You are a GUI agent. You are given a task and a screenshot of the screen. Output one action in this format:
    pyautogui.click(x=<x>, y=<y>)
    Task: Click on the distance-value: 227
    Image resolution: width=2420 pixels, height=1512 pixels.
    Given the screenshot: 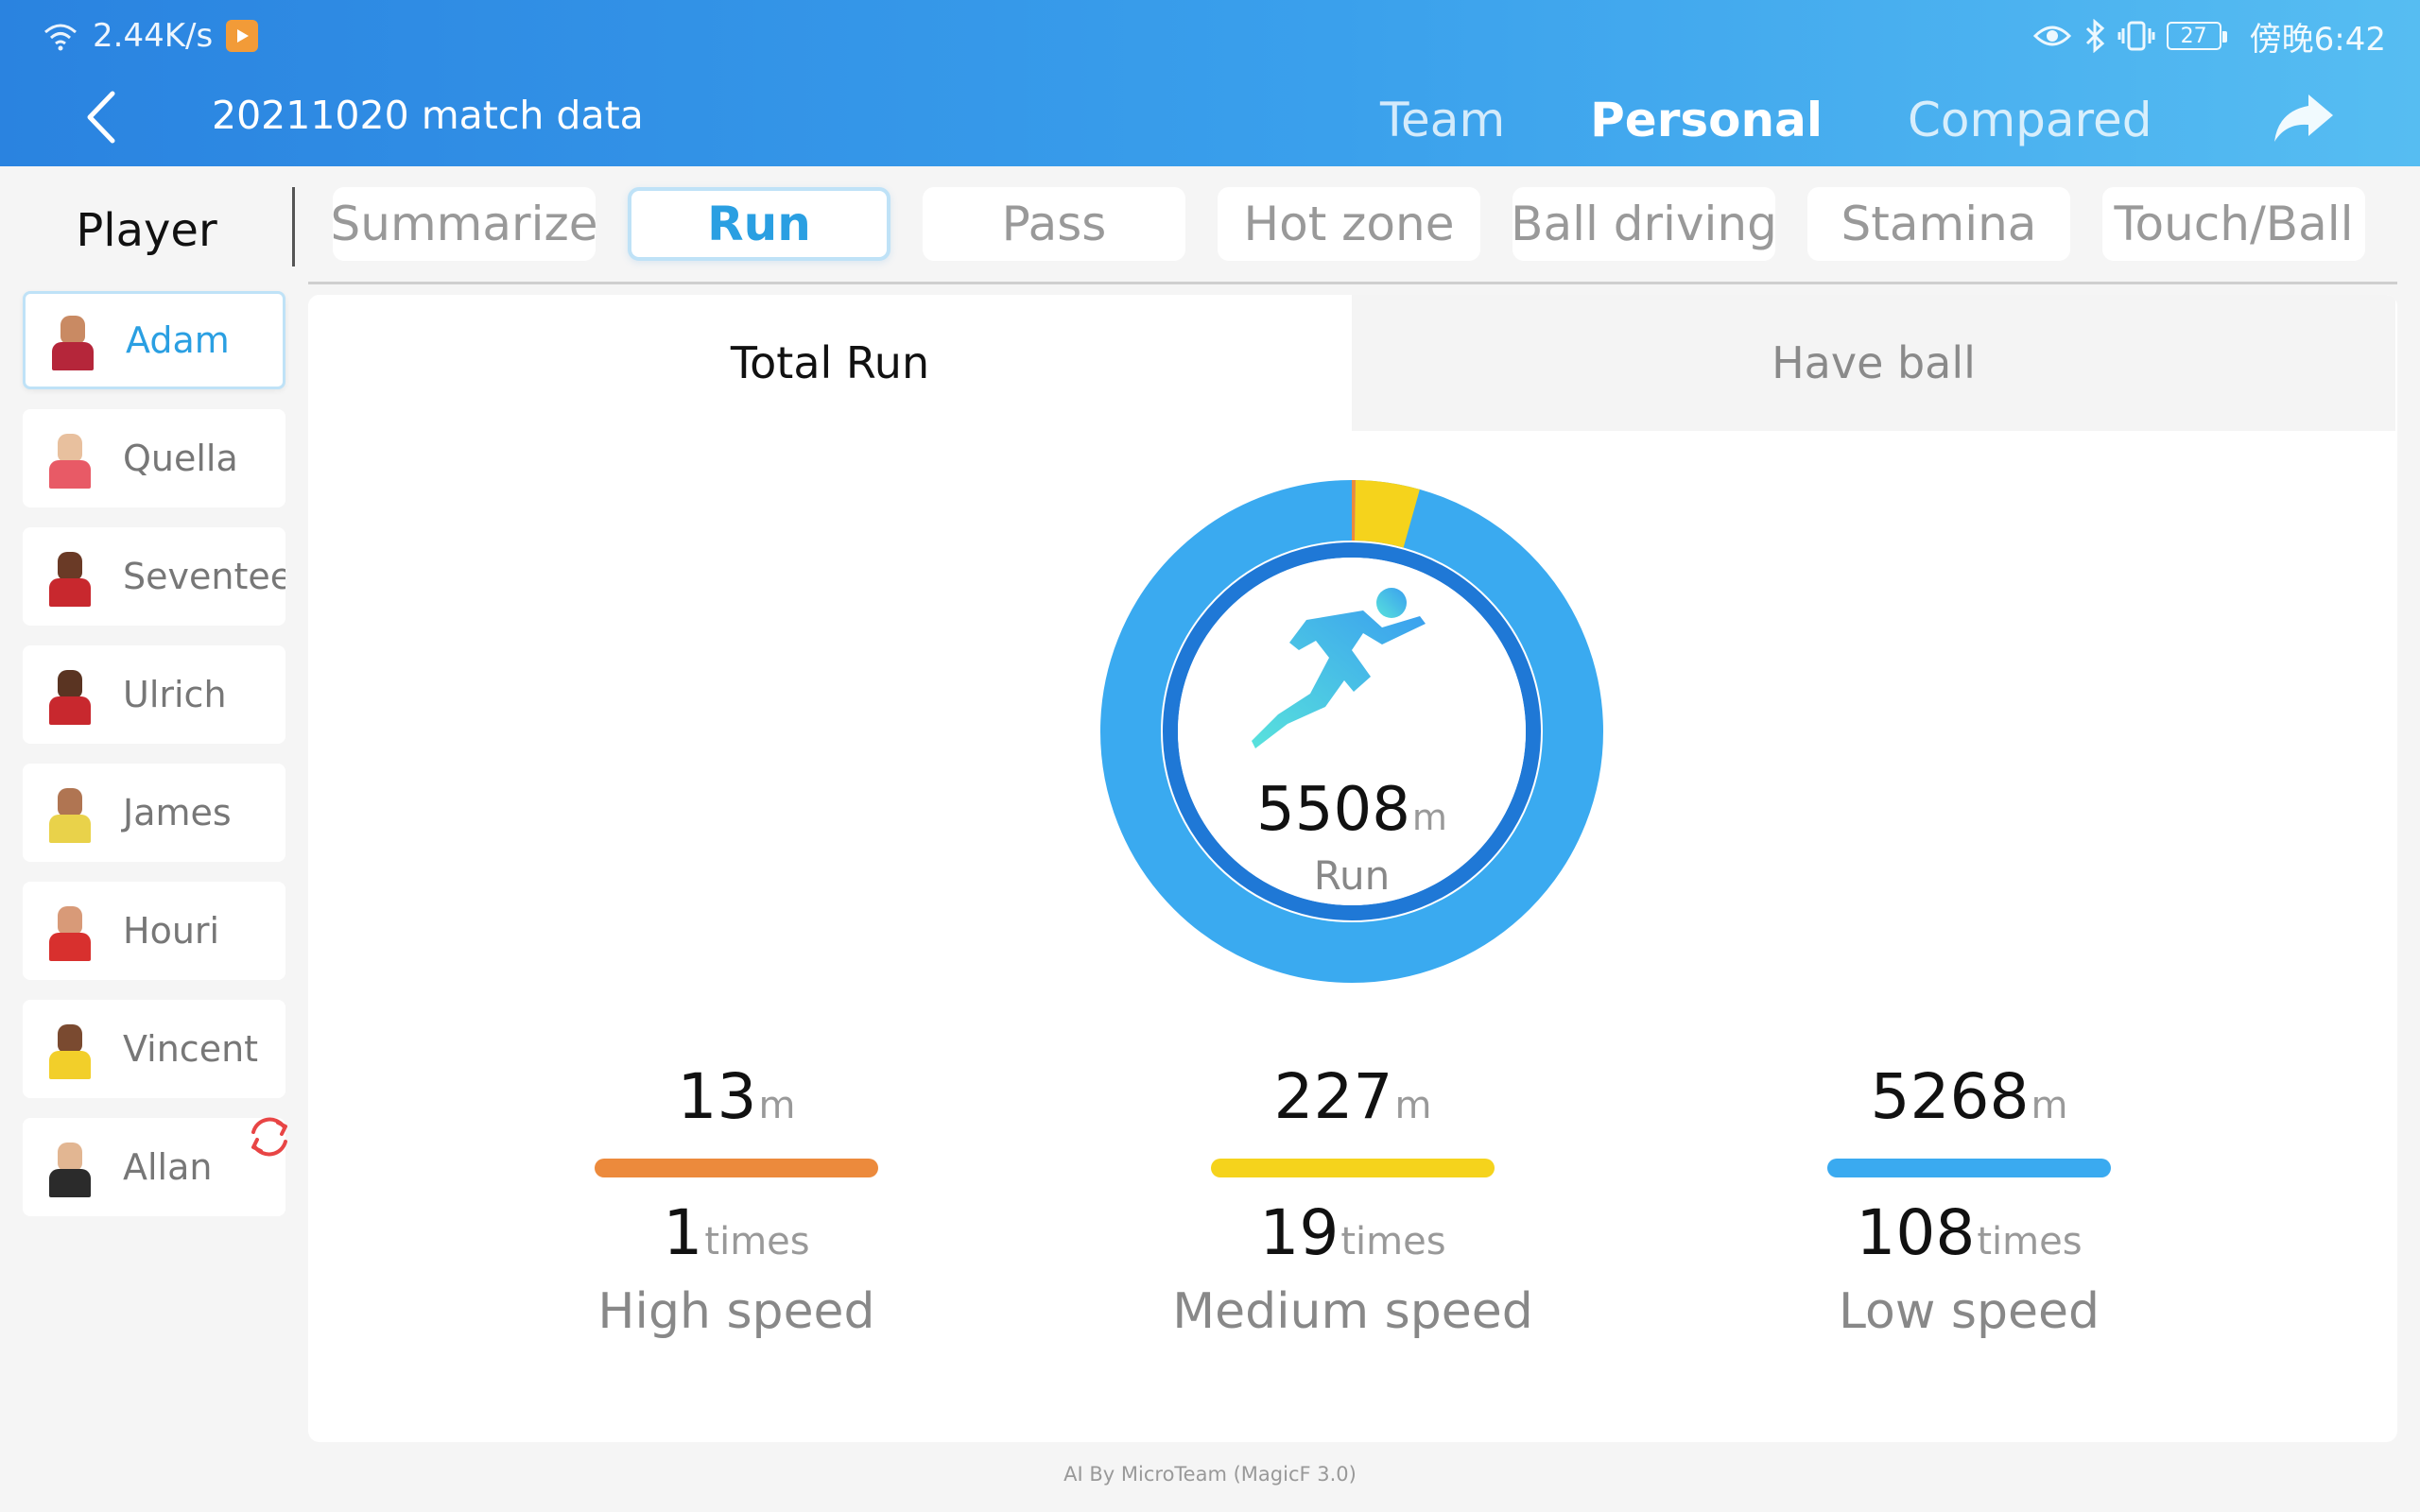 What is the action you would take?
    pyautogui.click(x=1333, y=1096)
    